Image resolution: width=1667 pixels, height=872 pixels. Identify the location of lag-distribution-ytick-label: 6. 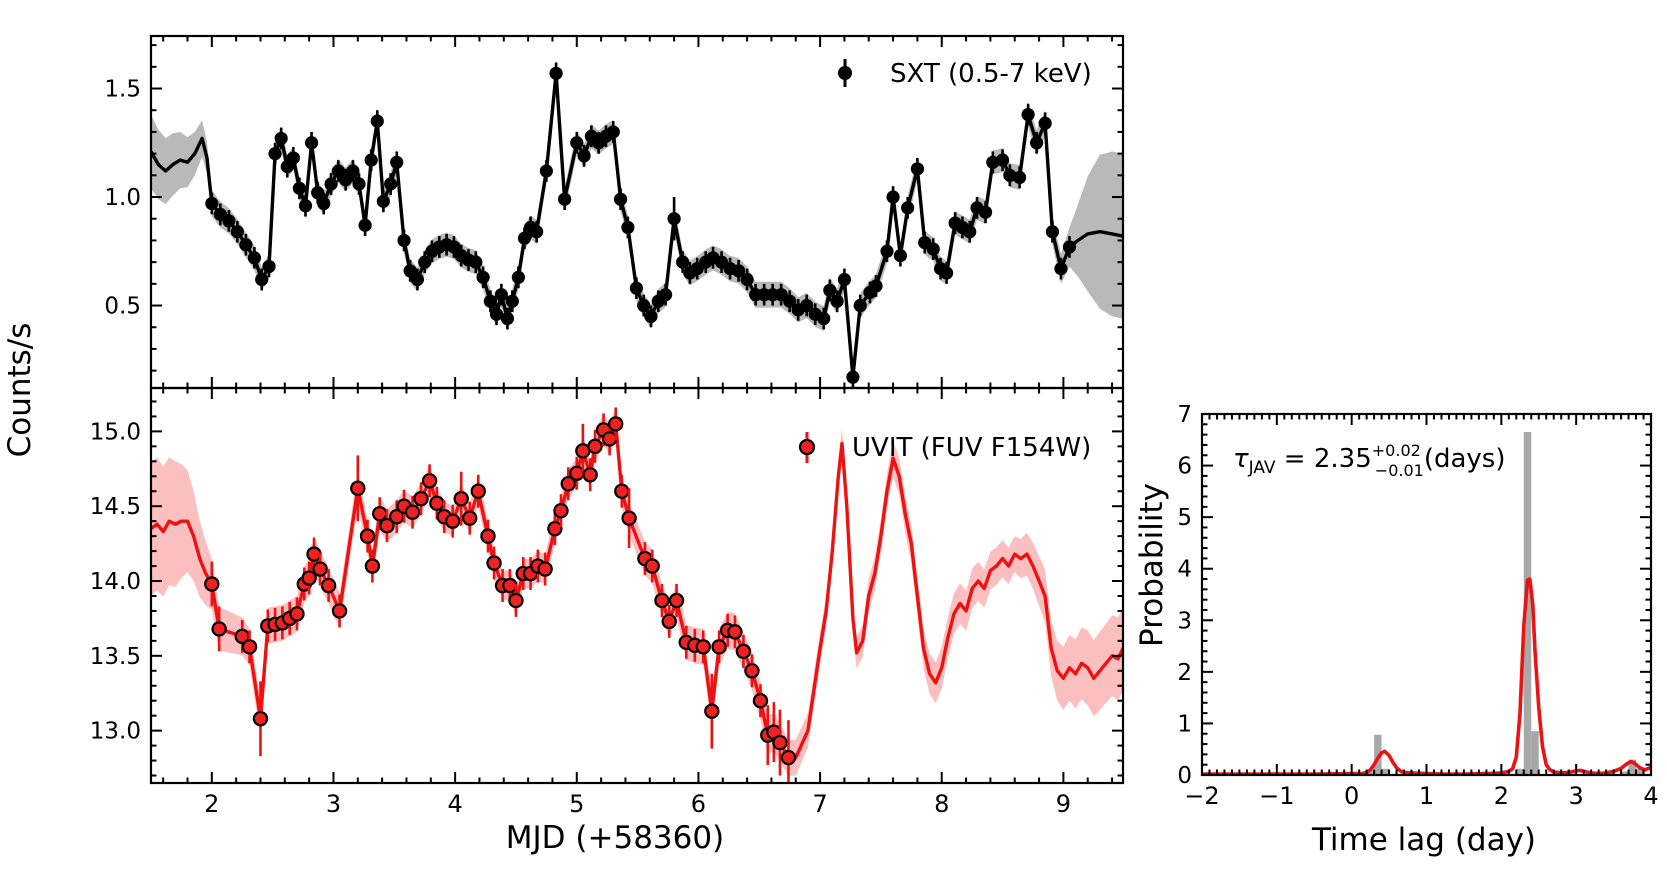
(1184, 467).